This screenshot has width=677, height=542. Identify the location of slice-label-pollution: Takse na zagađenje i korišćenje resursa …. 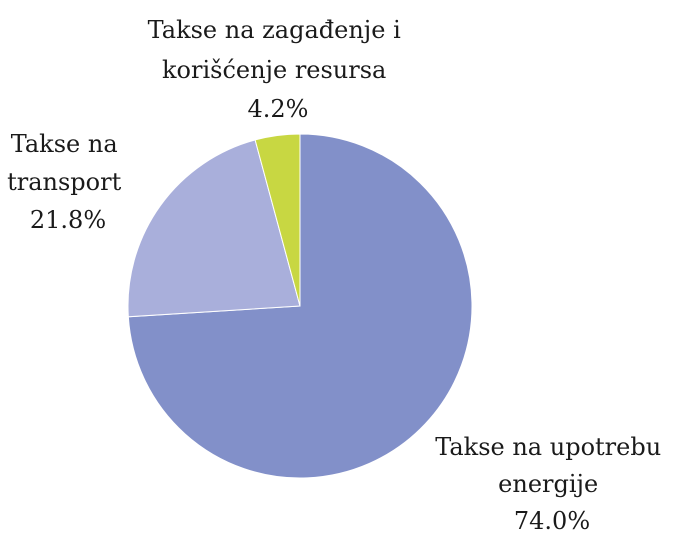
(278, 69).